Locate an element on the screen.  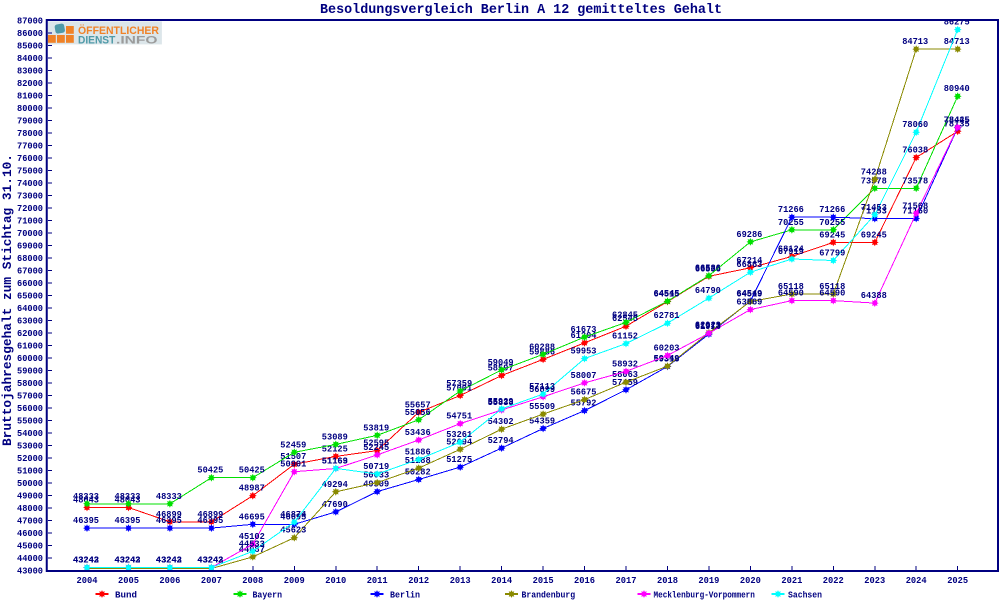
svg-text: 50282 is located at coordinates (418, 472).